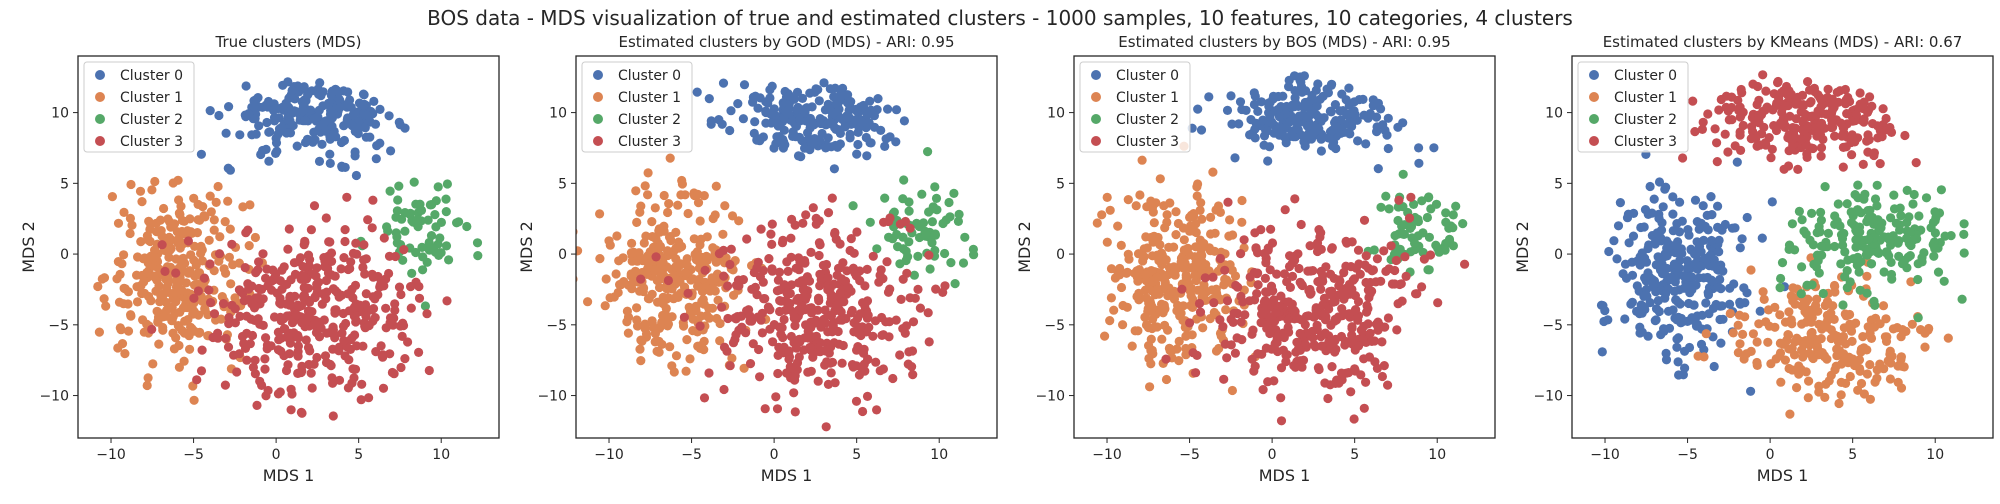 The height and width of the screenshot is (504, 2000). I want to click on x-tick-label: 10, so click(1437, 455).